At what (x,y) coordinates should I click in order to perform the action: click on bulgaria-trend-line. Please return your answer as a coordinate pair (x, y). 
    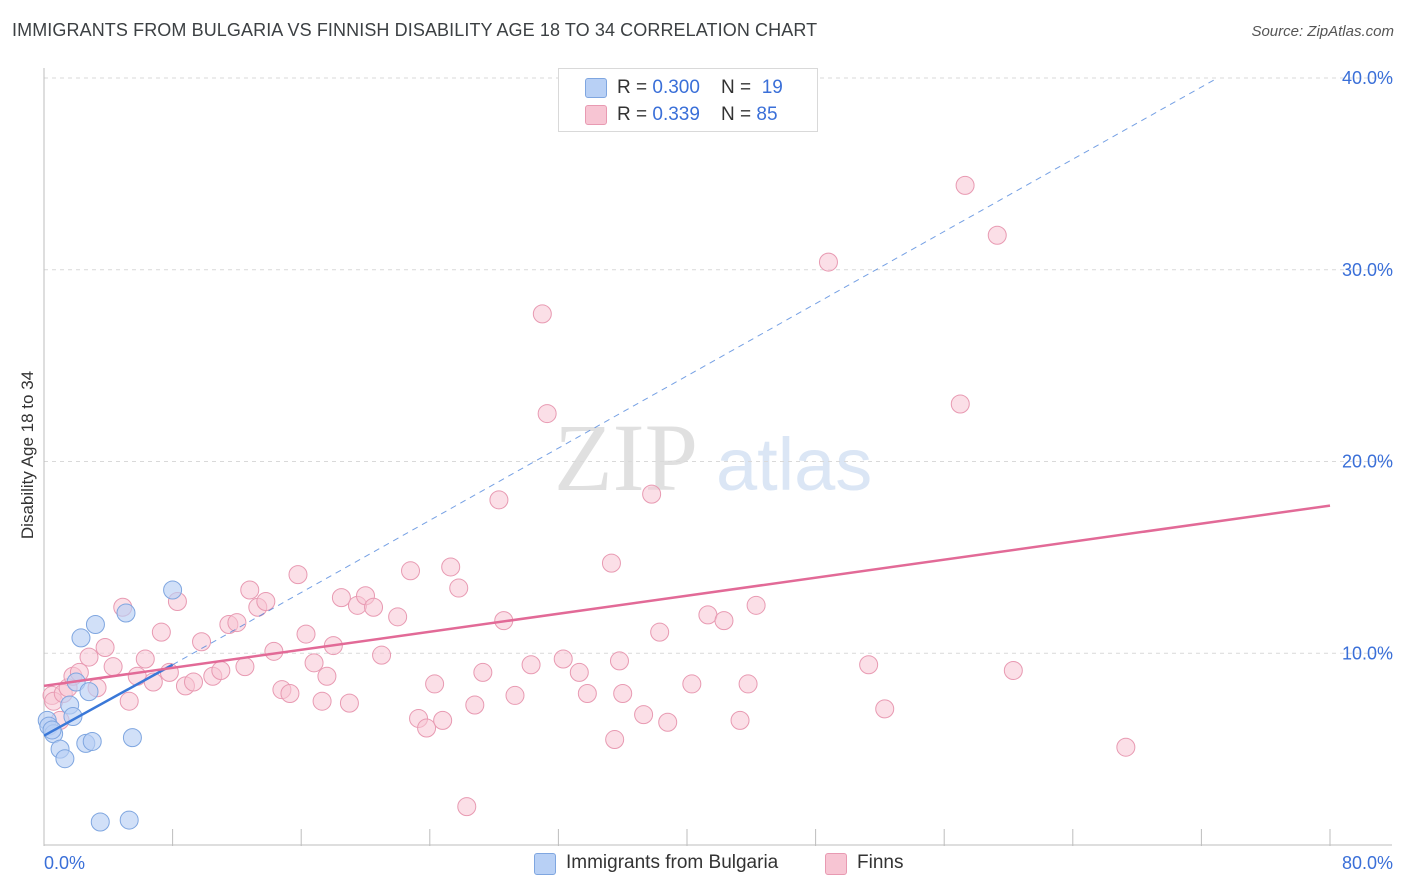
    Looking at the image, I should click on (108, 700).